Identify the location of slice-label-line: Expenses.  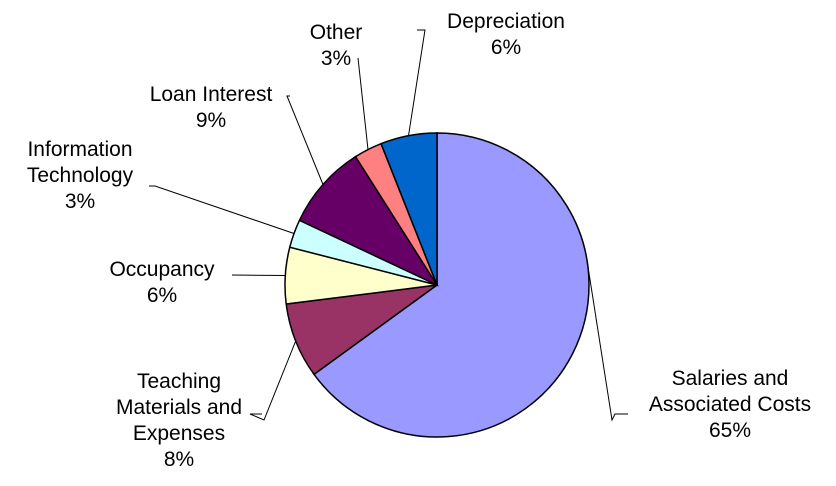
(179, 433).